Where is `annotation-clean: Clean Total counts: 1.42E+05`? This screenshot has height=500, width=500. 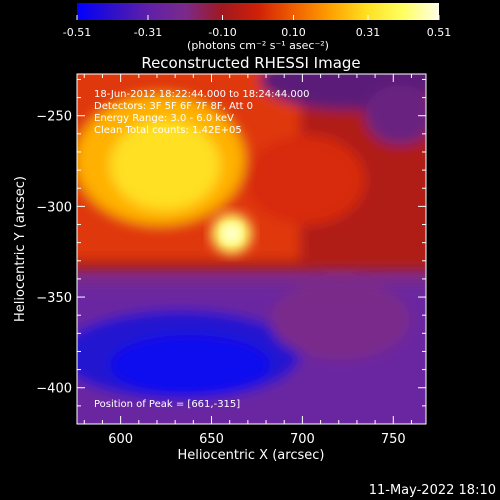
annotation-clean: Clean Total counts: 1.42E+05 is located at coordinates (168, 130).